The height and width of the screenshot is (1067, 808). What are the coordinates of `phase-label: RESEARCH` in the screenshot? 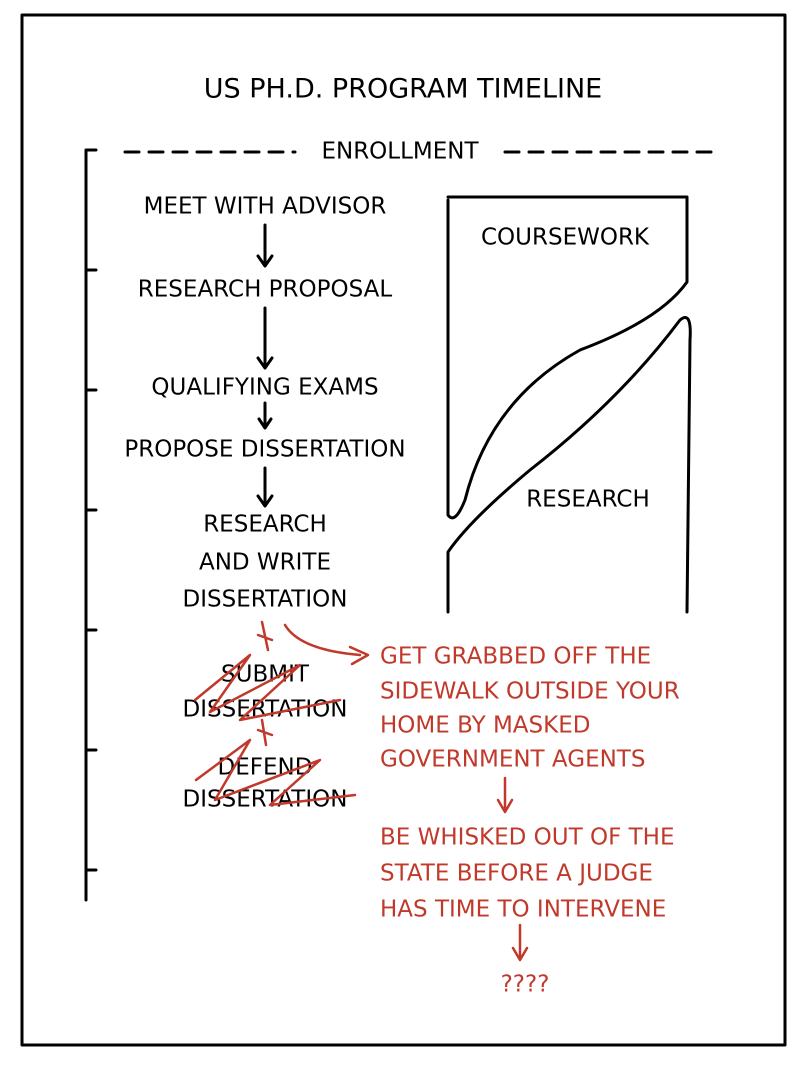 It's located at (588, 500).